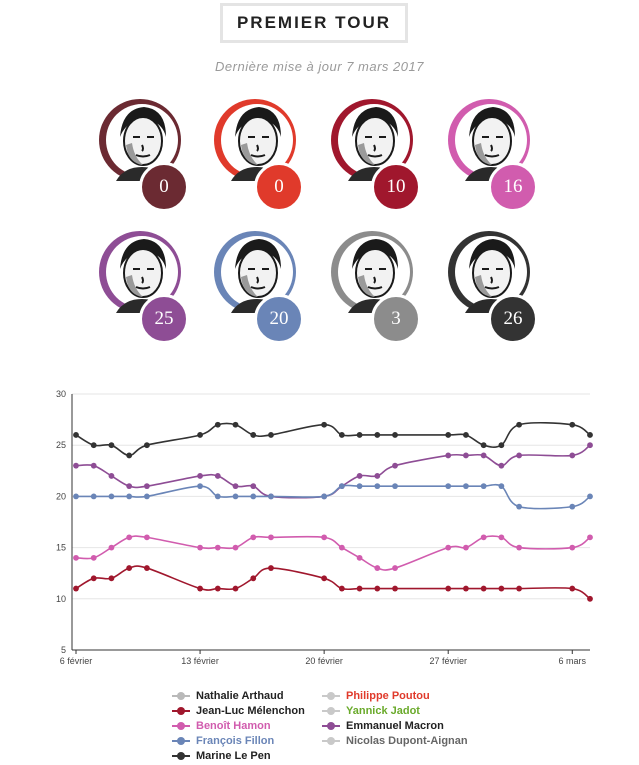 This screenshot has height=765, width=639. I want to click on legend-label: François Fillon, so click(235, 740).